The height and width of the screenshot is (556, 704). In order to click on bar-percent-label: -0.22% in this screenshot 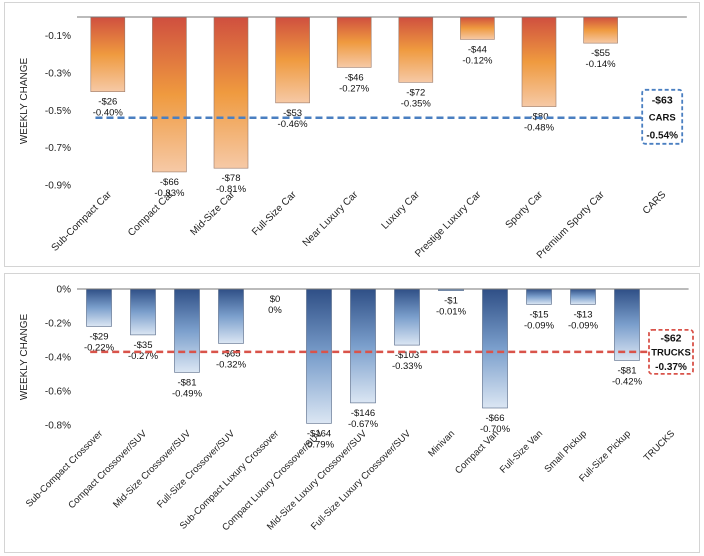, I will do `click(99, 347)`.